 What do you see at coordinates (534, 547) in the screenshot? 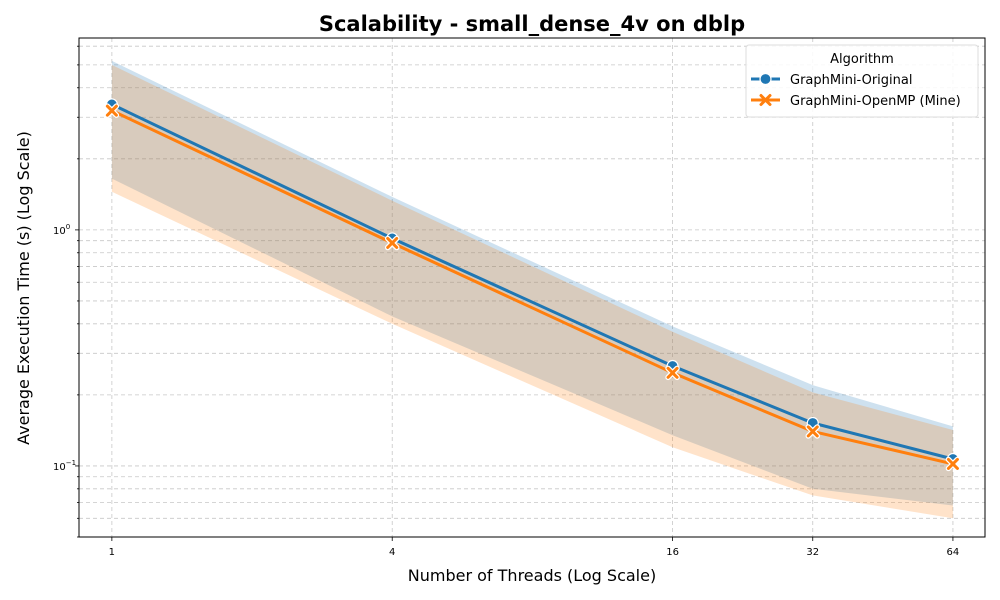
I see `x-axis-ticks: 1 4 16 32 64` at bounding box center [534, 547].